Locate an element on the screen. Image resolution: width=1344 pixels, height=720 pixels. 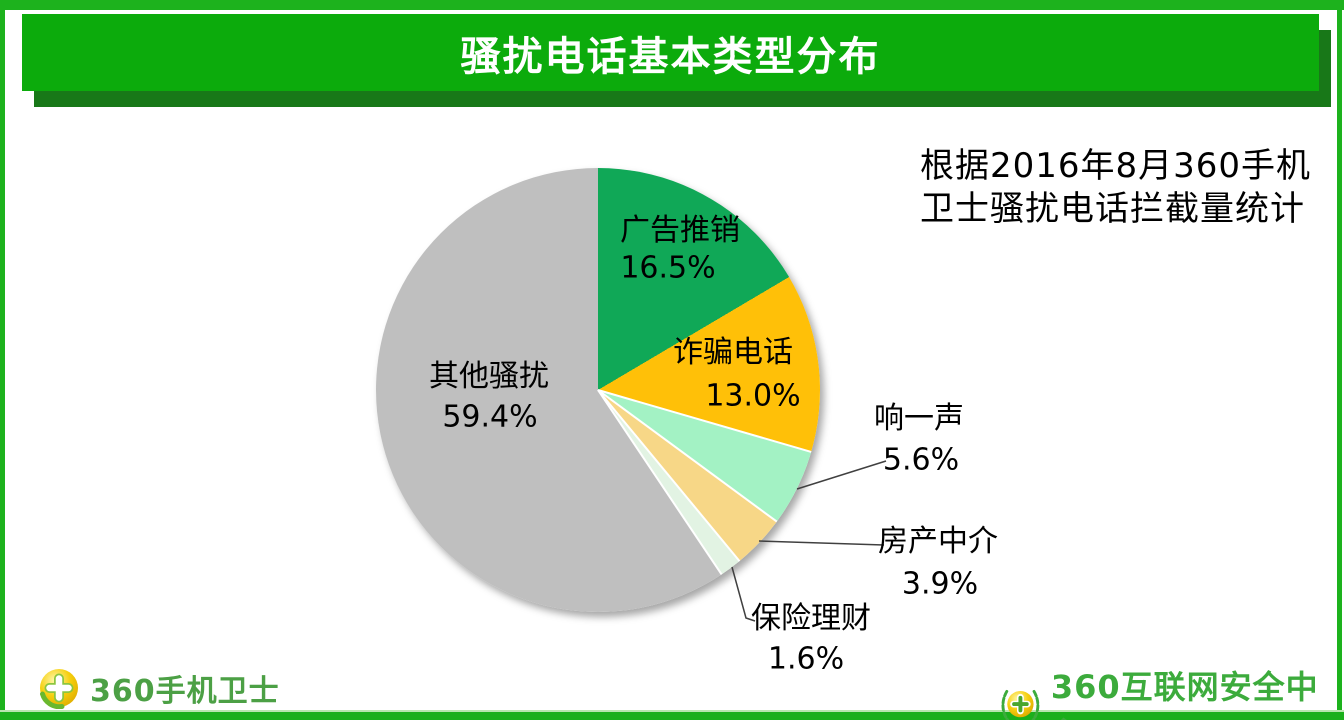
pie-label-0-name: 广告推销 is located at coordinates (680, 230).